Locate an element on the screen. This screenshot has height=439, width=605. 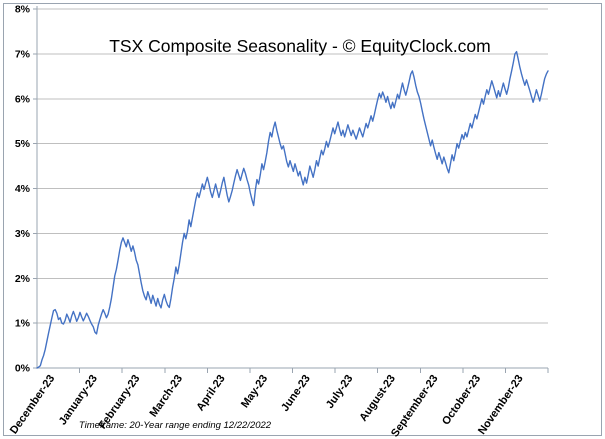
x-axis-tick-label: December-23 is located at coordinates (32, 404).